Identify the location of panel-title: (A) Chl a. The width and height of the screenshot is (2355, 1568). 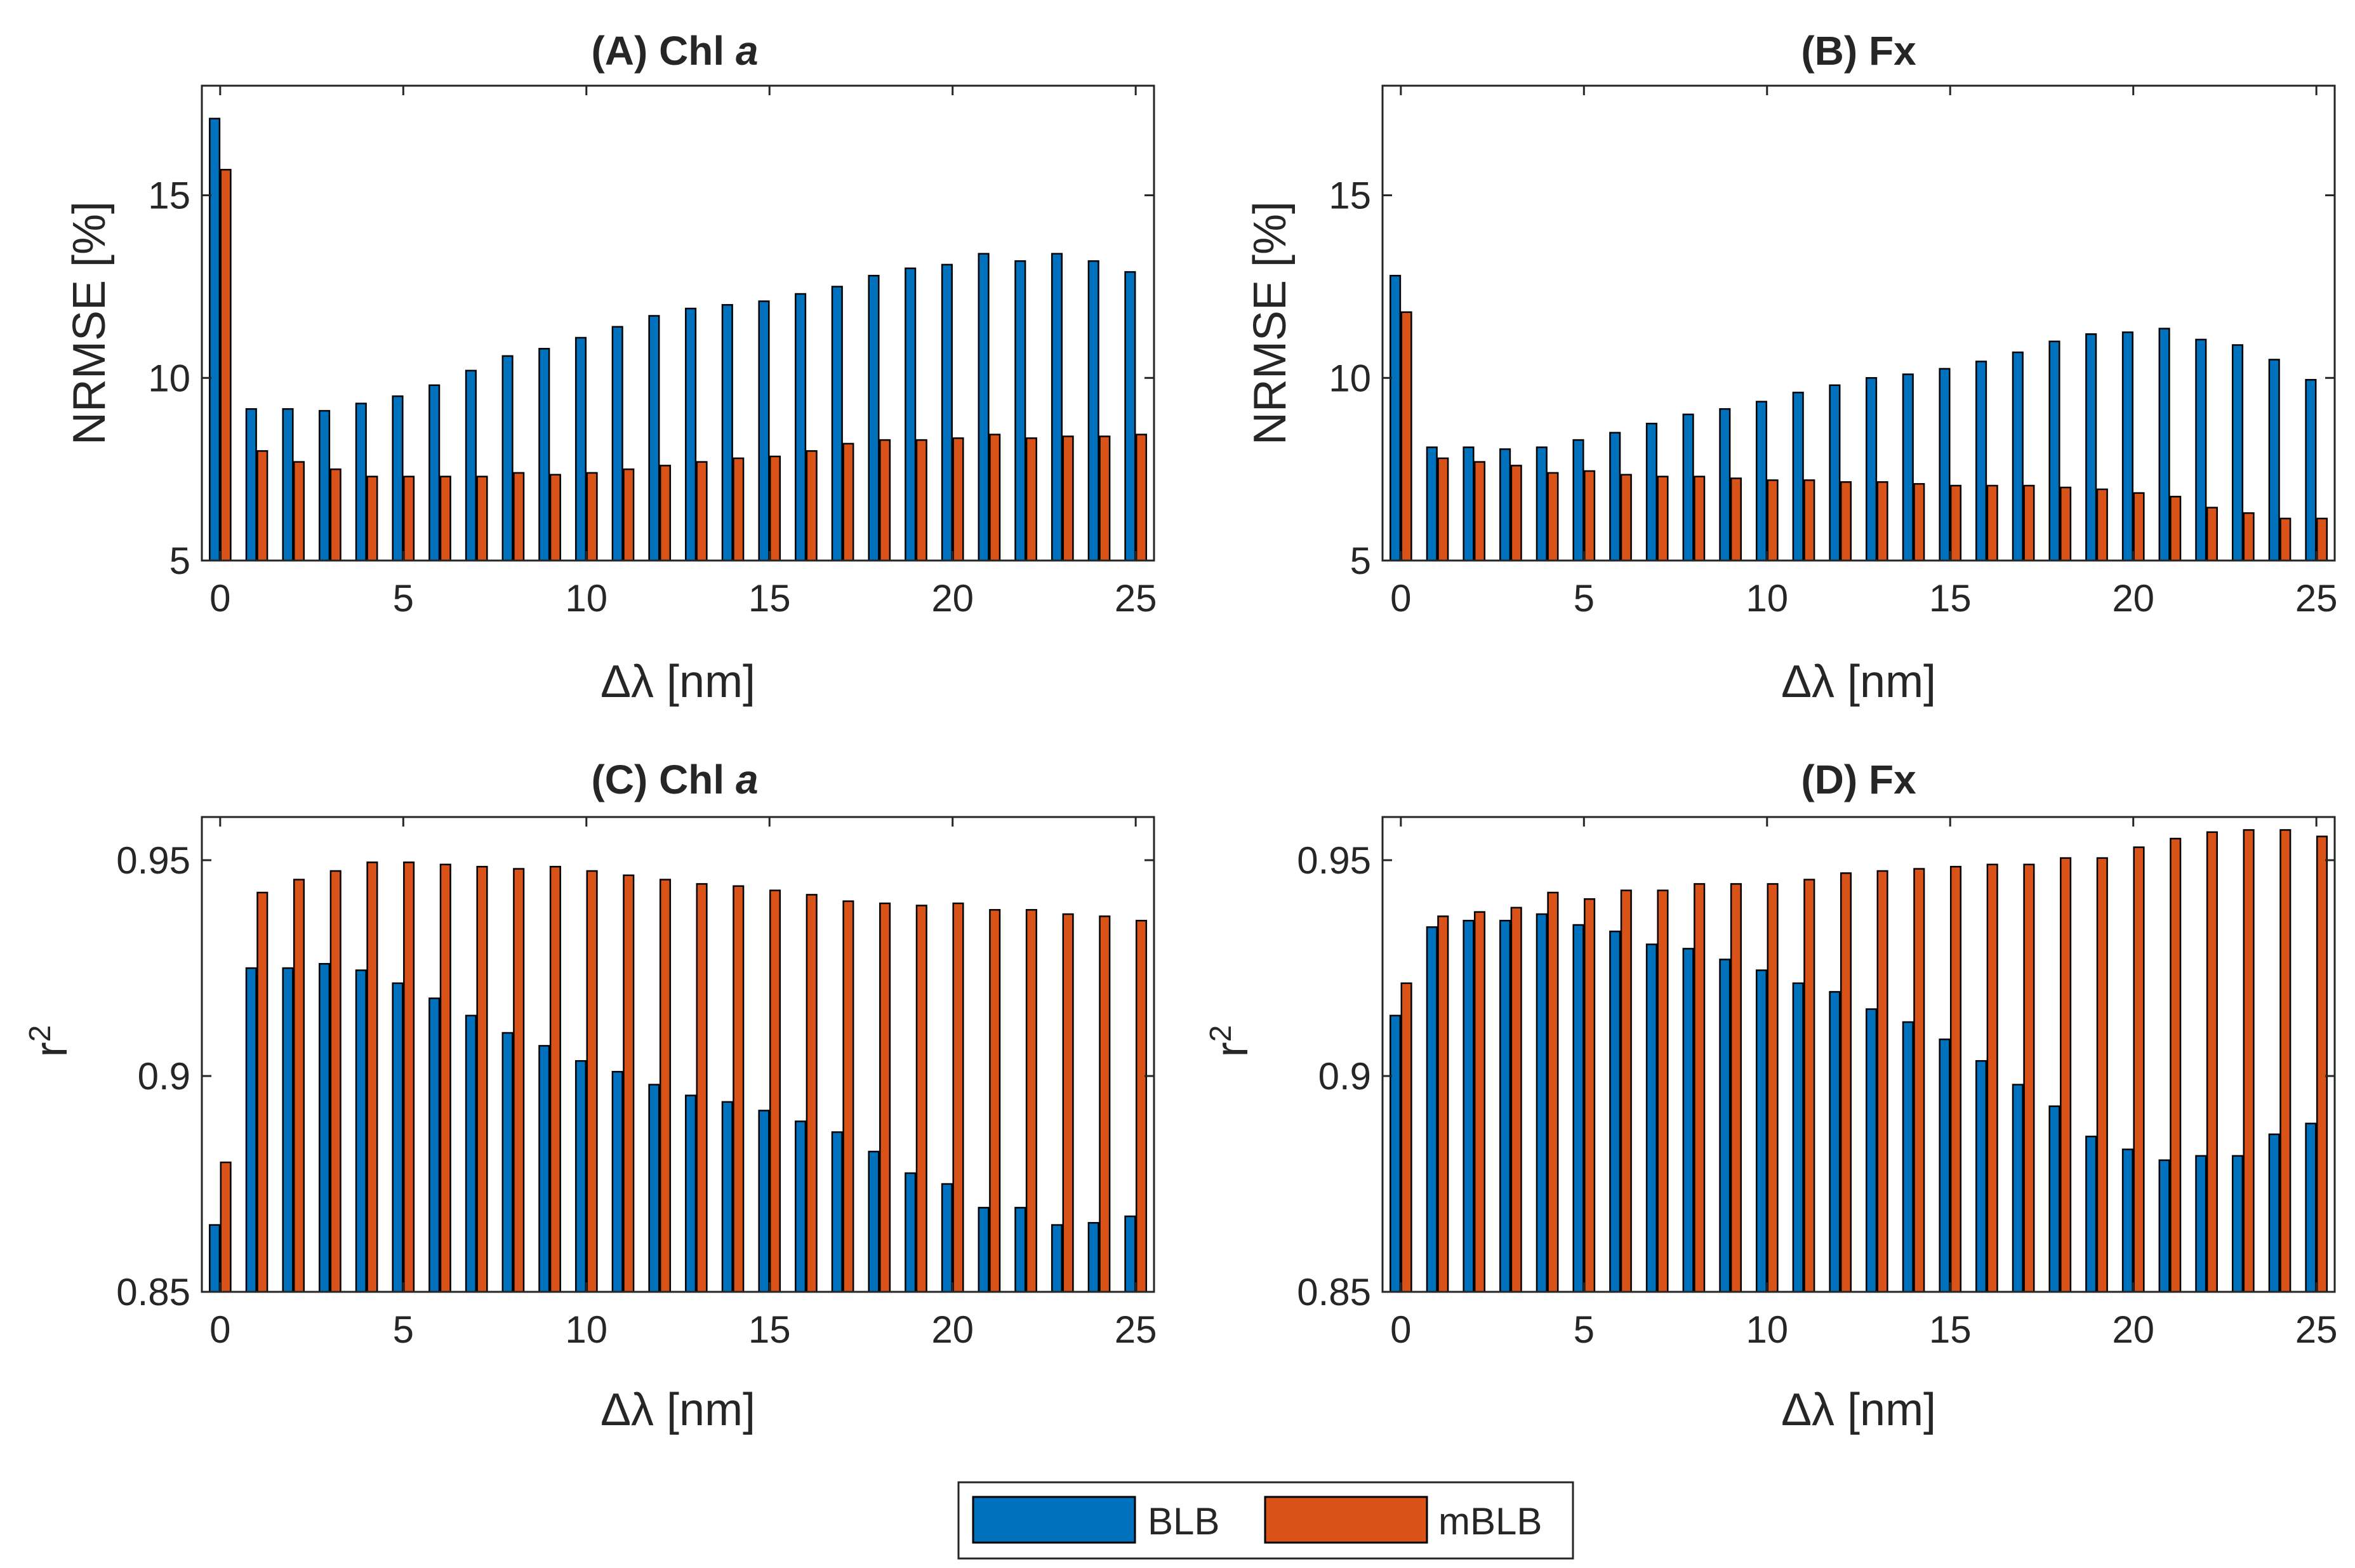
(675, 51).